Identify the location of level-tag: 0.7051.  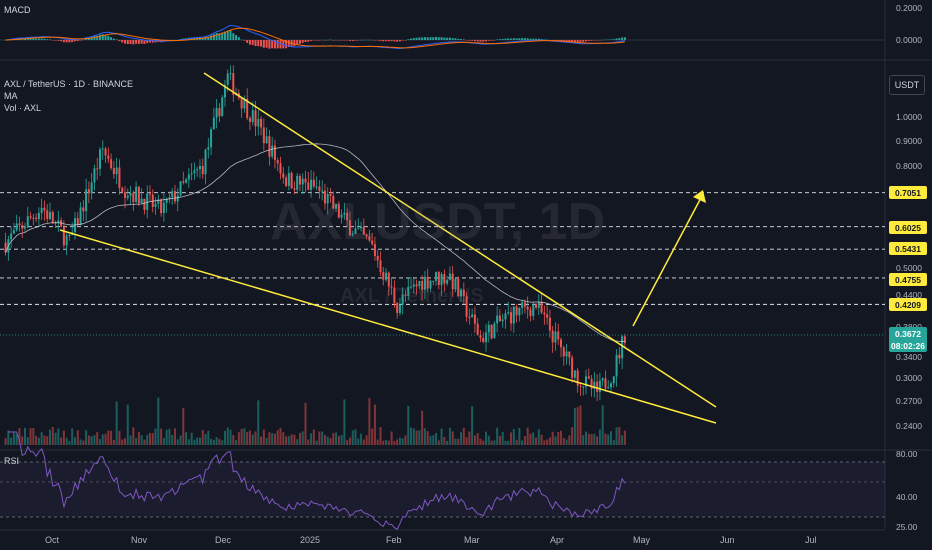
(908, 192).